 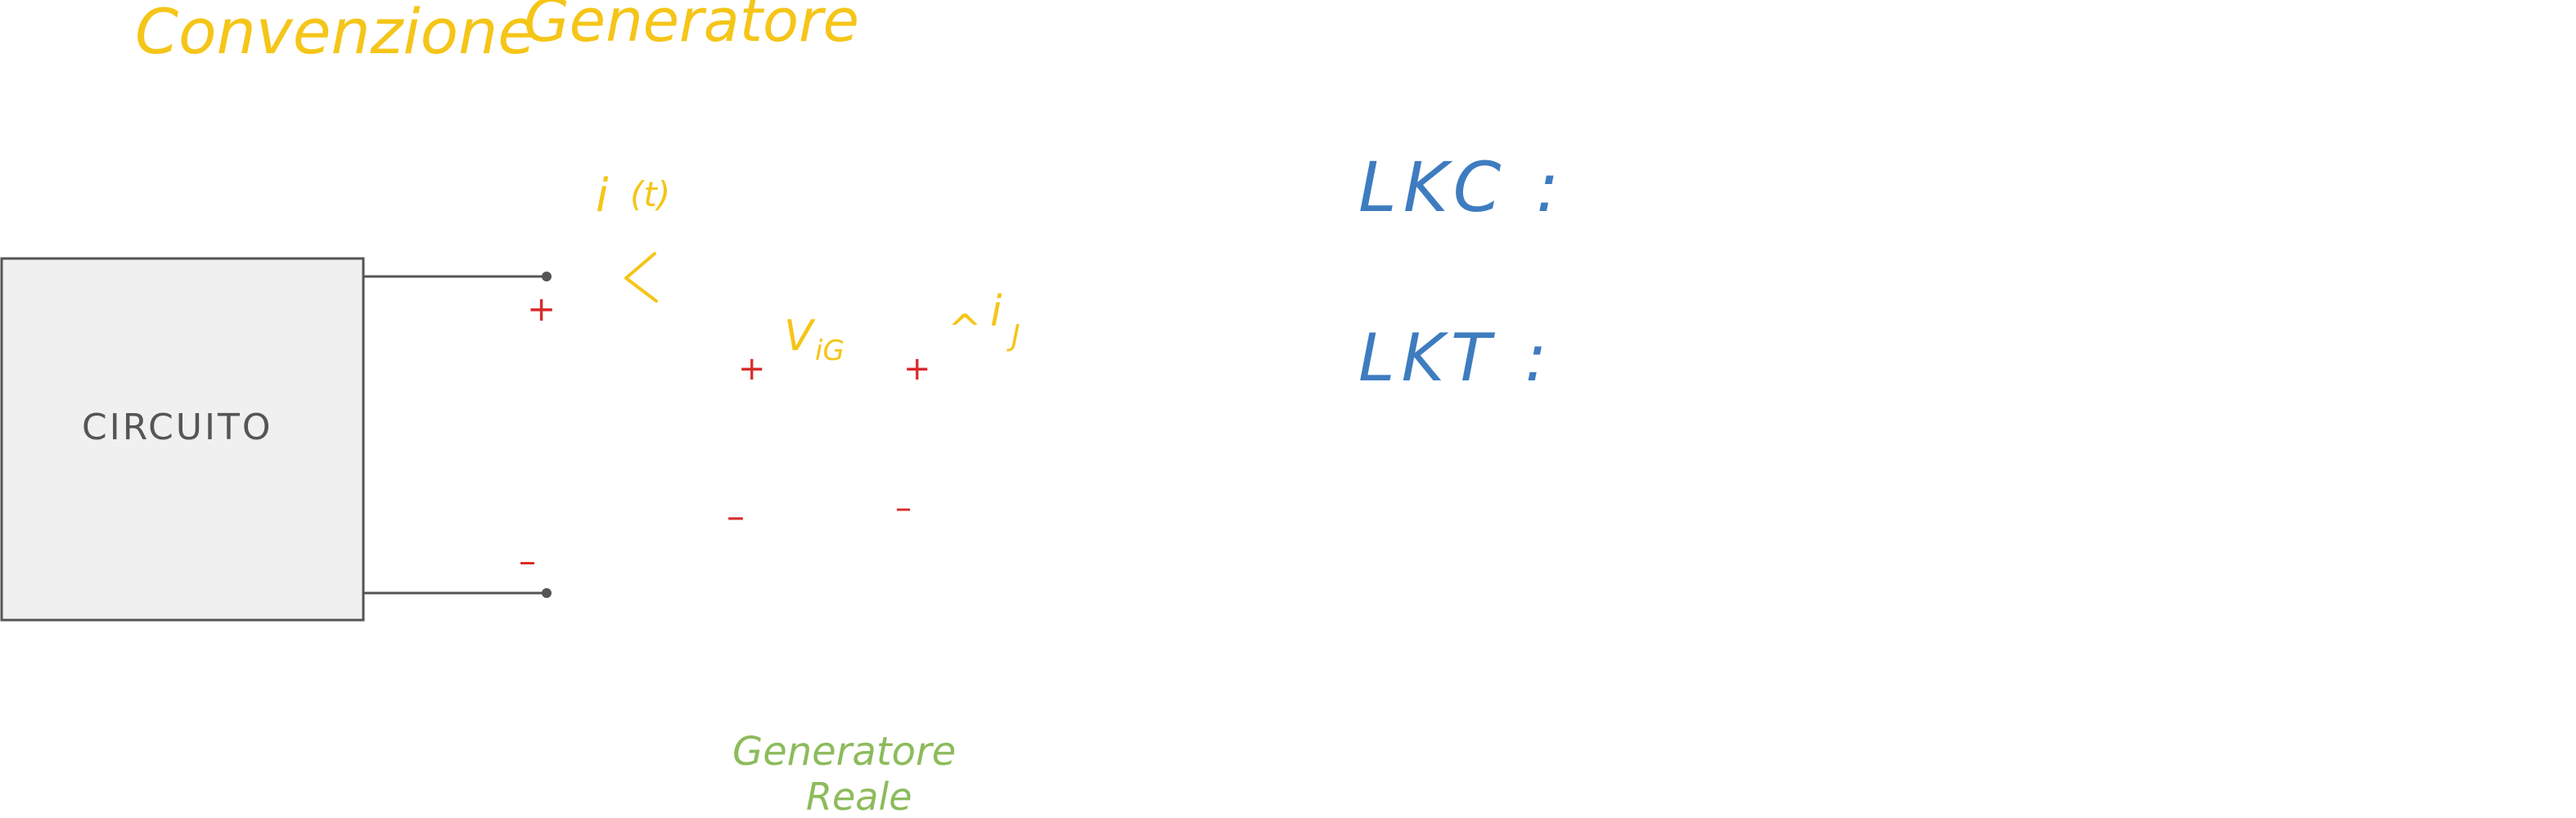 What do you see at coordinates (1461, 187) in the screenshot?
I see `law-lkc: LKC :` at bounding box center [1461, 187].